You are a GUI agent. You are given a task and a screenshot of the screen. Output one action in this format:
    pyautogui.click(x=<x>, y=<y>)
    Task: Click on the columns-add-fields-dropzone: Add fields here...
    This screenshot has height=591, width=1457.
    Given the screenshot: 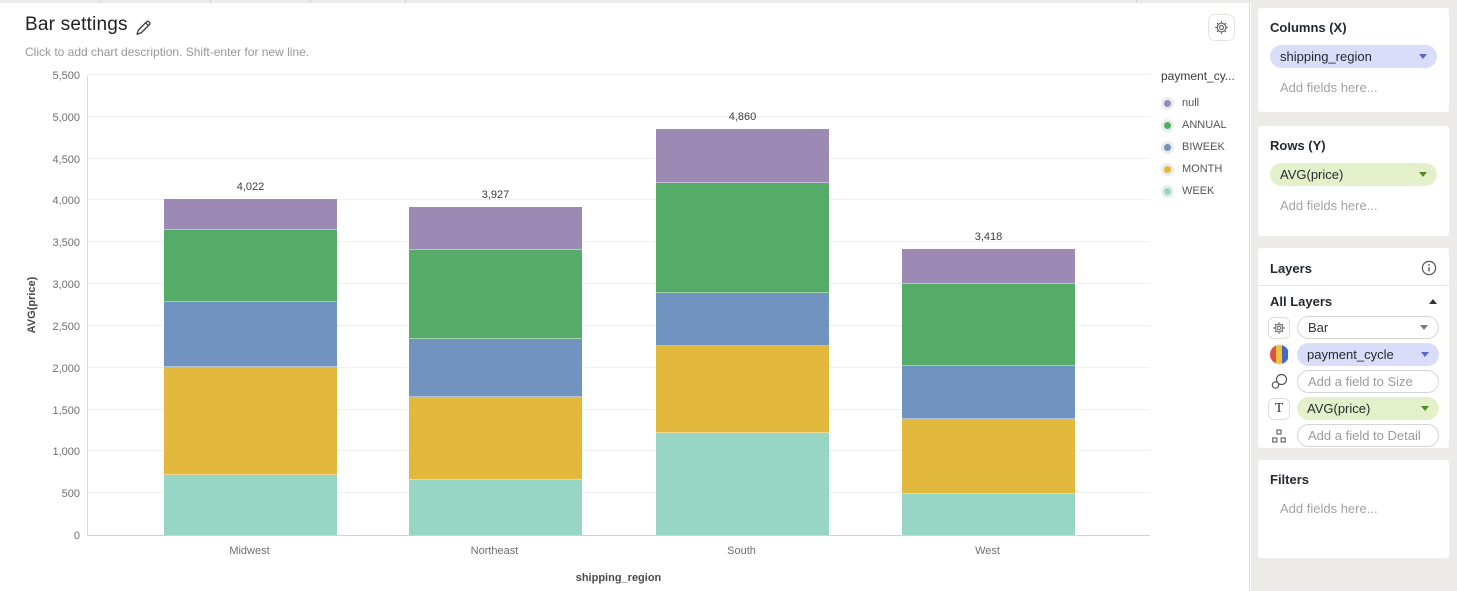 What is the action you would take?
    pyautogui.click(x=1329, y=87)
    